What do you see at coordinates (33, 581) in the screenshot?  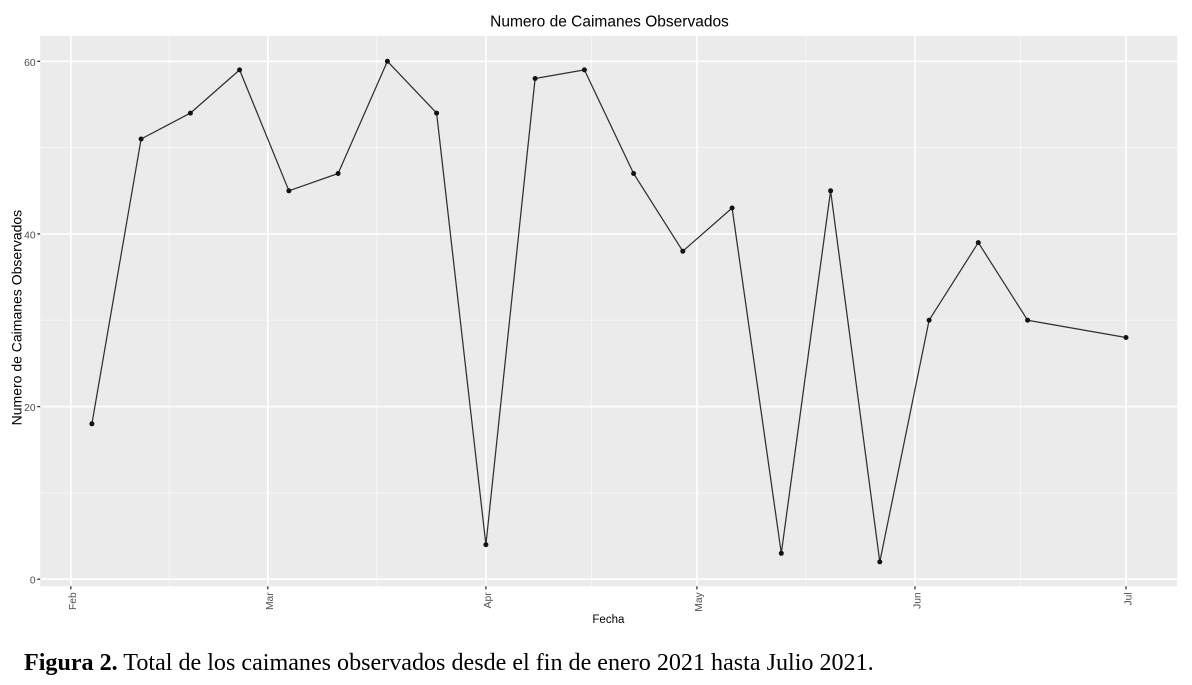 I see `svg-text: 0` at bounding box center [33, 581].